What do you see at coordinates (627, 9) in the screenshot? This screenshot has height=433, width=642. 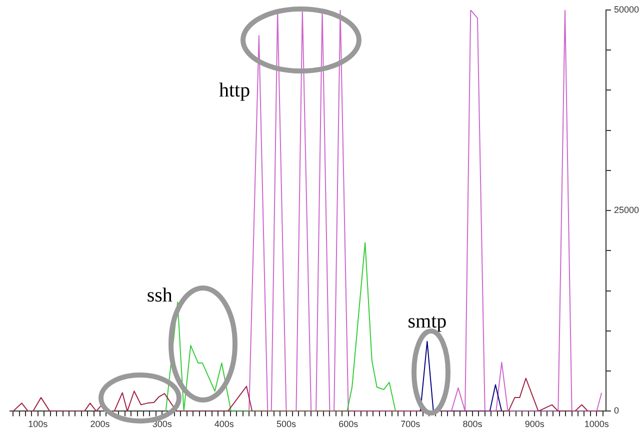 I see `y-tick-label: 50000` at bounding box center [627, 9].